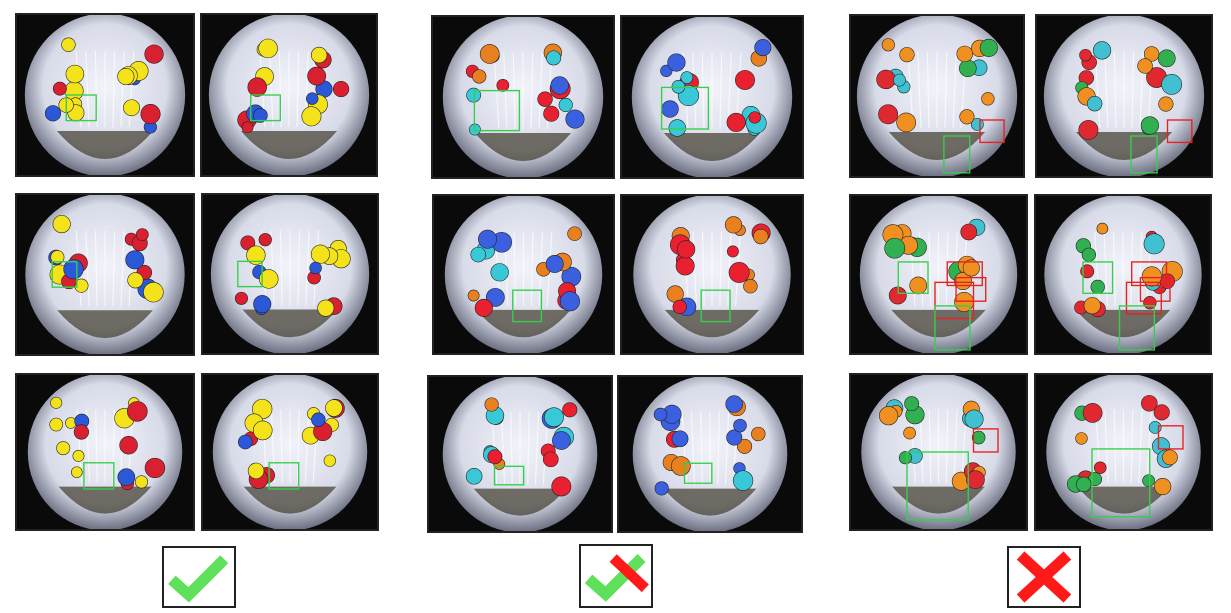 The width and height of the screenshot is (1231, 613). What do you see at coordinates (616, 576) in the screenshot?
I see `check-with-cross-icon` at bounding box center [616, 576].